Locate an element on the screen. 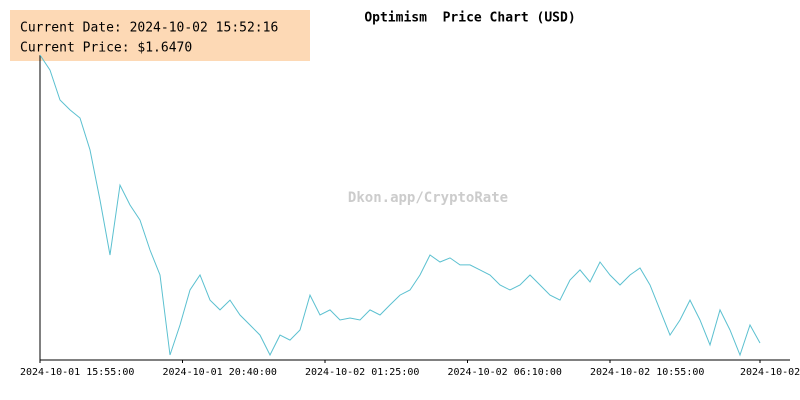 The height and width of the screenshot is (400, 800). current-date: Current Date: 2024-10-02 15:52:16 is located at coordinates (149, 28).